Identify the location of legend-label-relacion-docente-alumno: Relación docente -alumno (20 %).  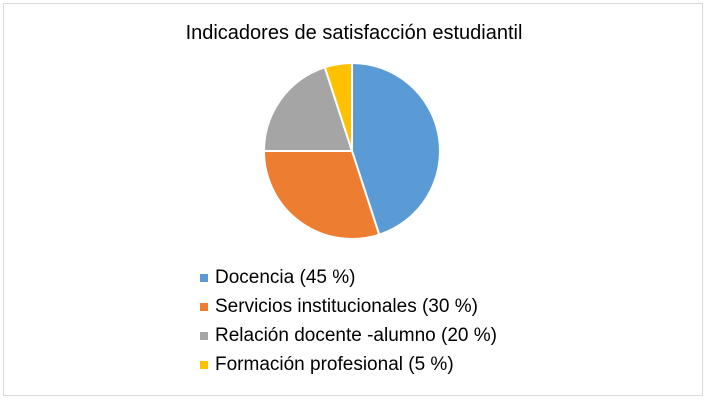
(356, 335).